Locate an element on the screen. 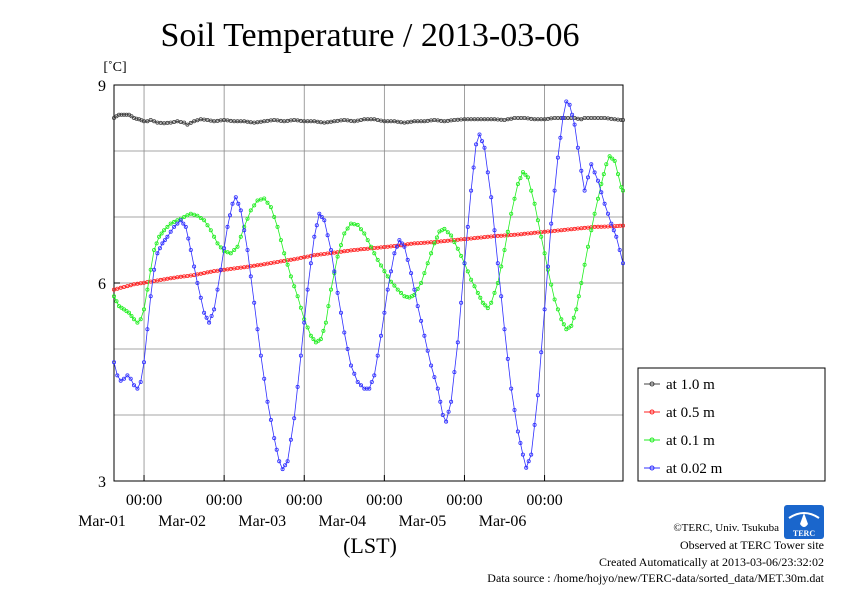 The width and height of the screenshot is (842, 595). legend-entry-label: at 0.02 m is located at coordinates (694, 469).